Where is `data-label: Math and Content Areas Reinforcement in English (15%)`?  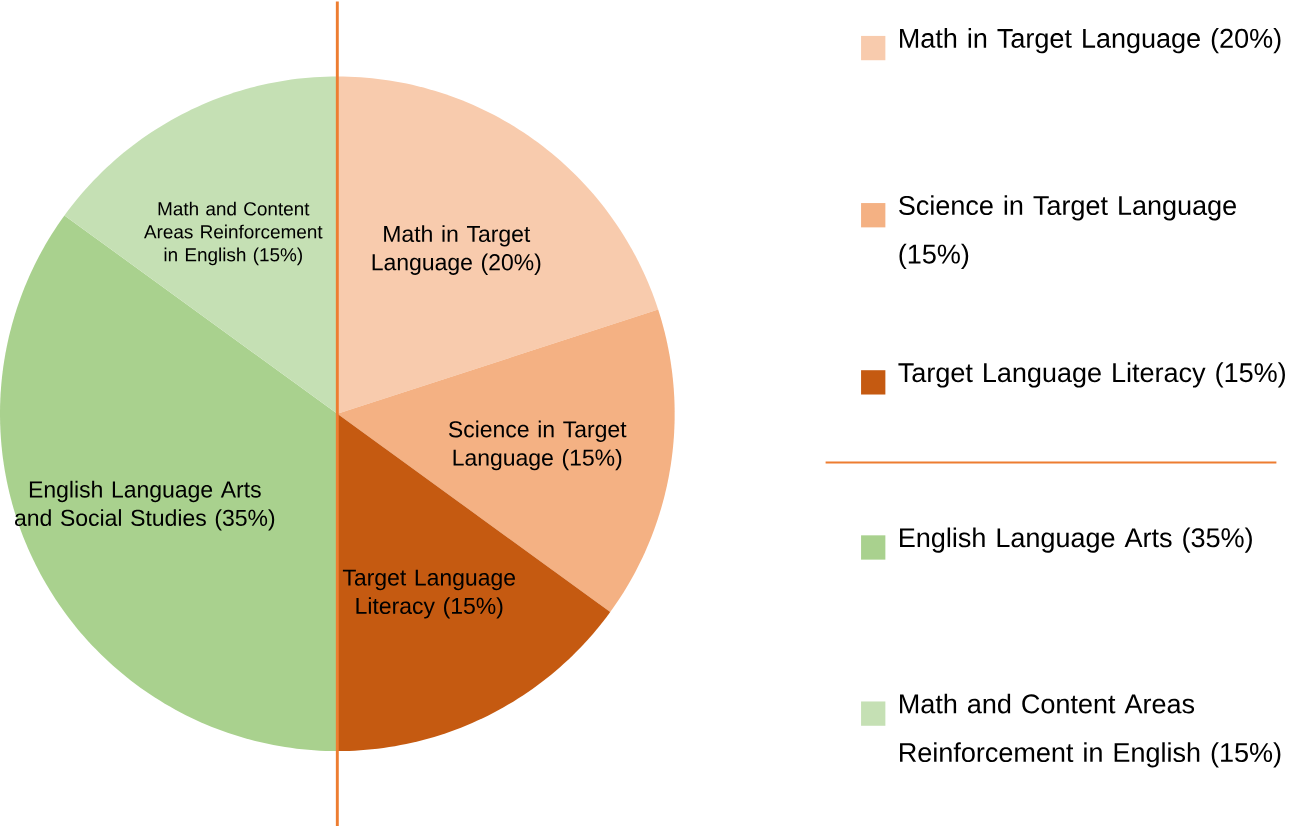
data-label: Math and Content Areas Reinforcement in English (15%) is located at coordinates (233, 233).